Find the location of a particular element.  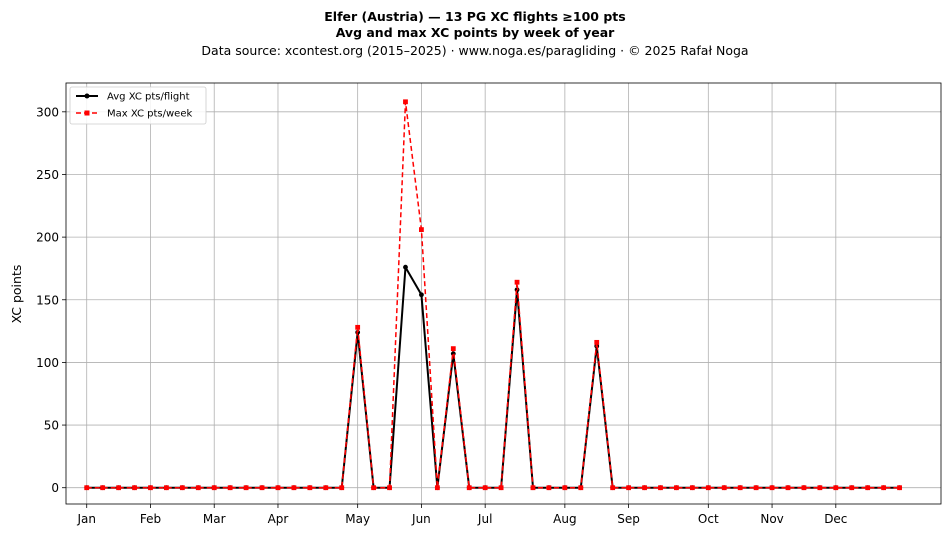

legend: Avg XC pts/flight Max XC pts/week is located at coordinates (138, 105).